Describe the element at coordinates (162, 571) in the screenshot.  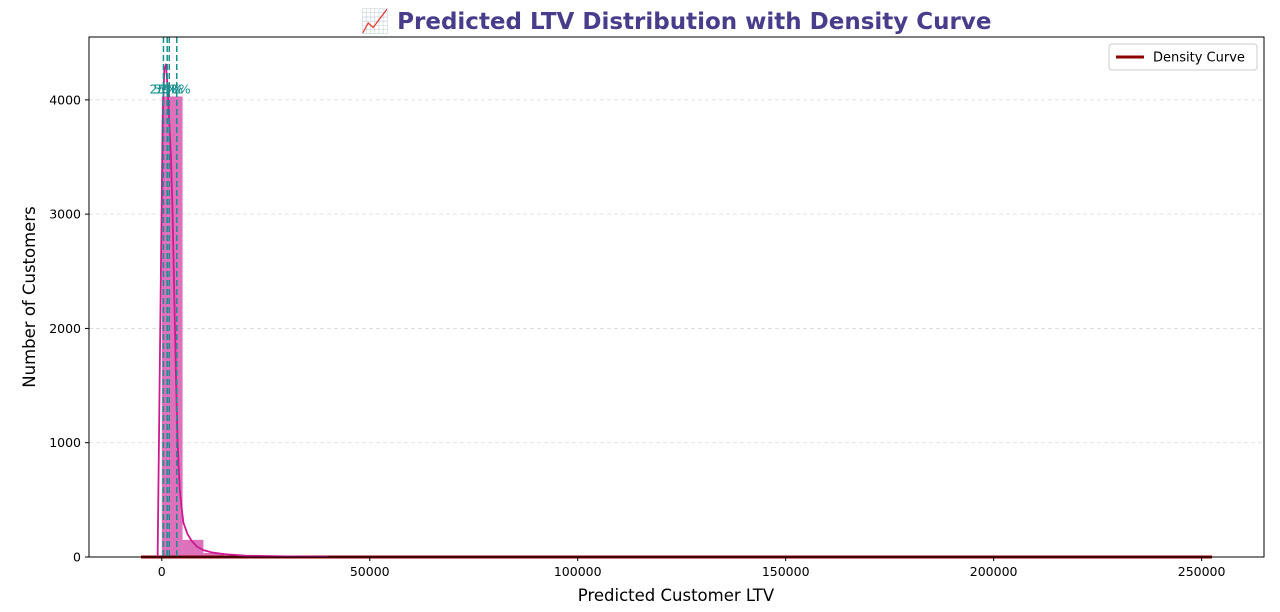
I see `x-tick-label: 0` at that location.